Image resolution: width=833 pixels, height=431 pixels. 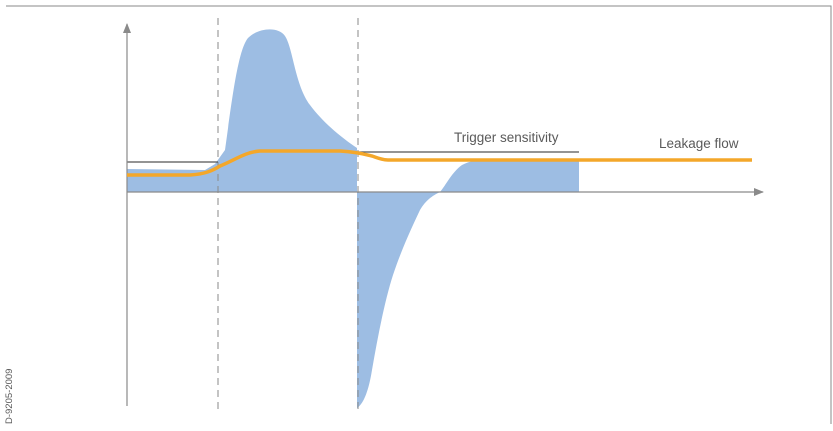 I want to click on leakage-flow-line, so click(x=439, y=163).